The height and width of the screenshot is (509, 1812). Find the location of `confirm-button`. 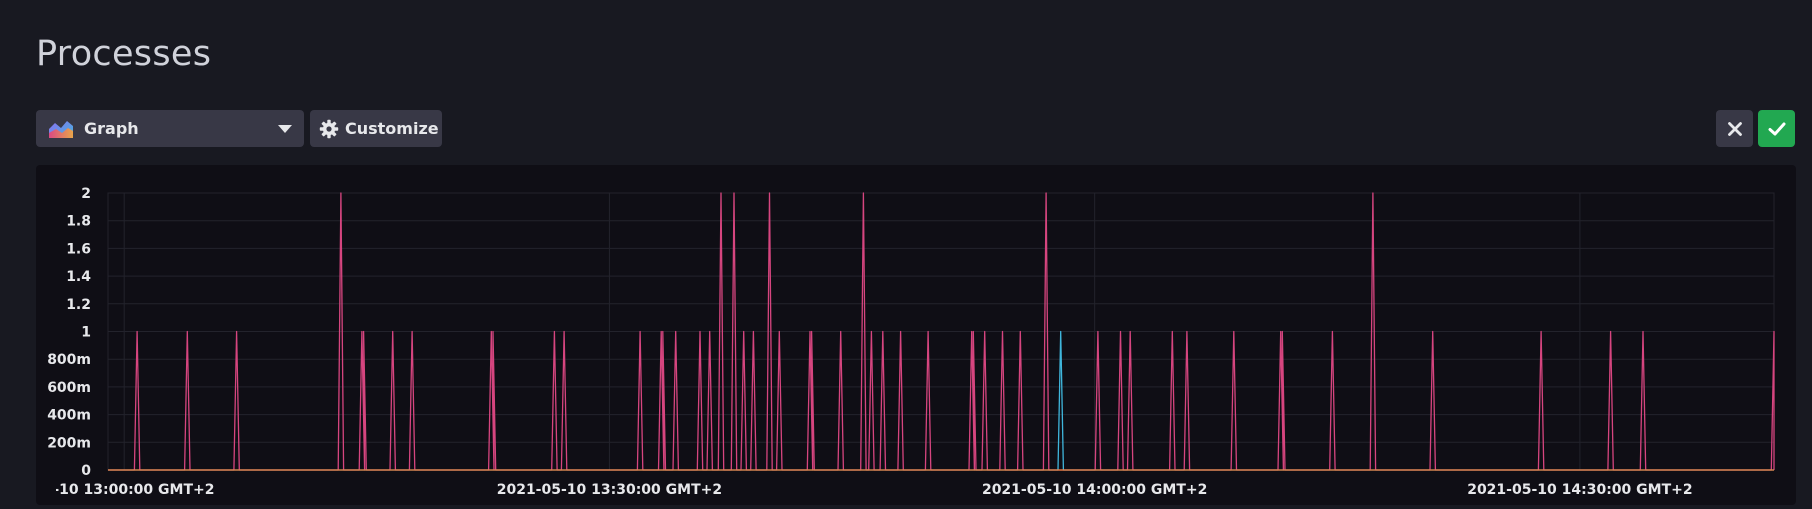

confirm-button is located at coordinates (1776, 128).